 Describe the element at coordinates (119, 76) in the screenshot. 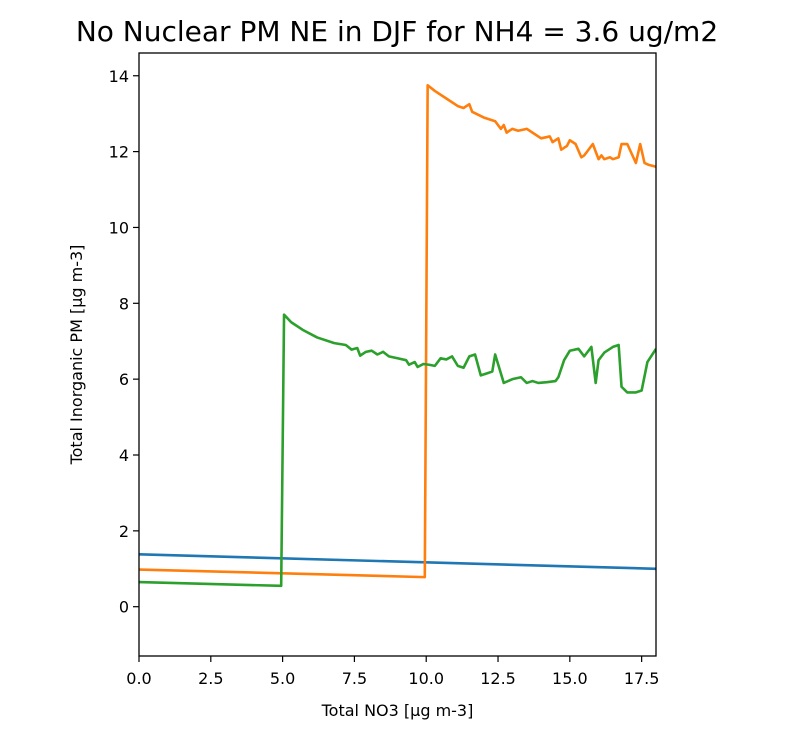

I see `y-tick-label: 14` at that location.